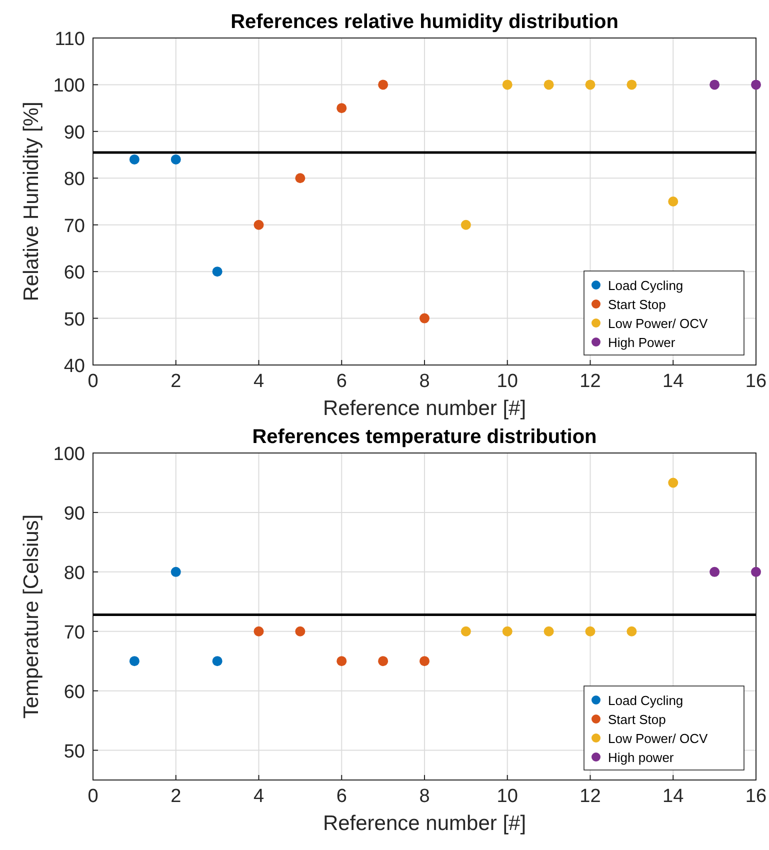 The width and height of the screenshot is (769, 850). I want to click on legend-label: High Power, so click(642, 342).